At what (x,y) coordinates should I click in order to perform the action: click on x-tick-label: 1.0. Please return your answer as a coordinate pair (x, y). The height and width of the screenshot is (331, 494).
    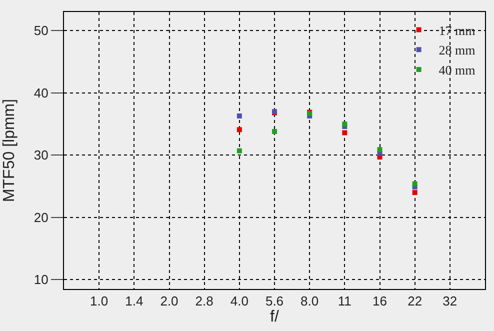
    Looking at the image, I should click on (99, 301).